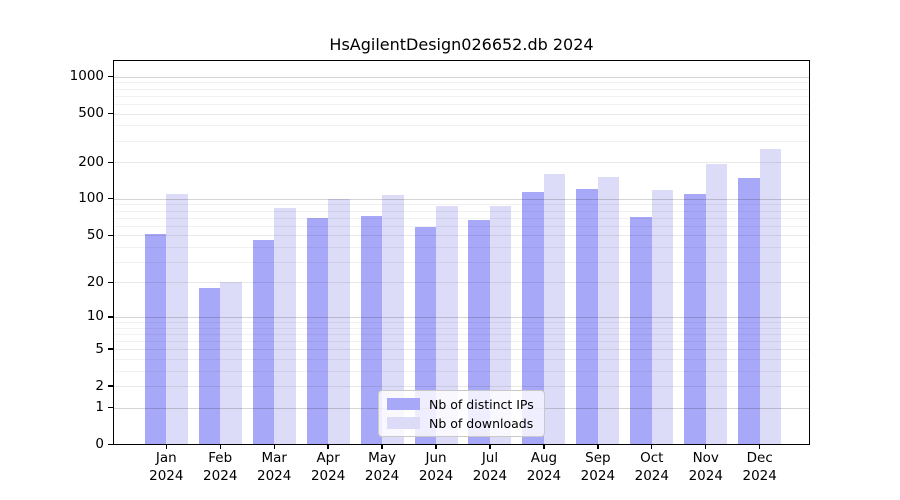 This screenshot has width=900, height=500. I want to click on y-tick-label-500: 500, so click(91, 113).